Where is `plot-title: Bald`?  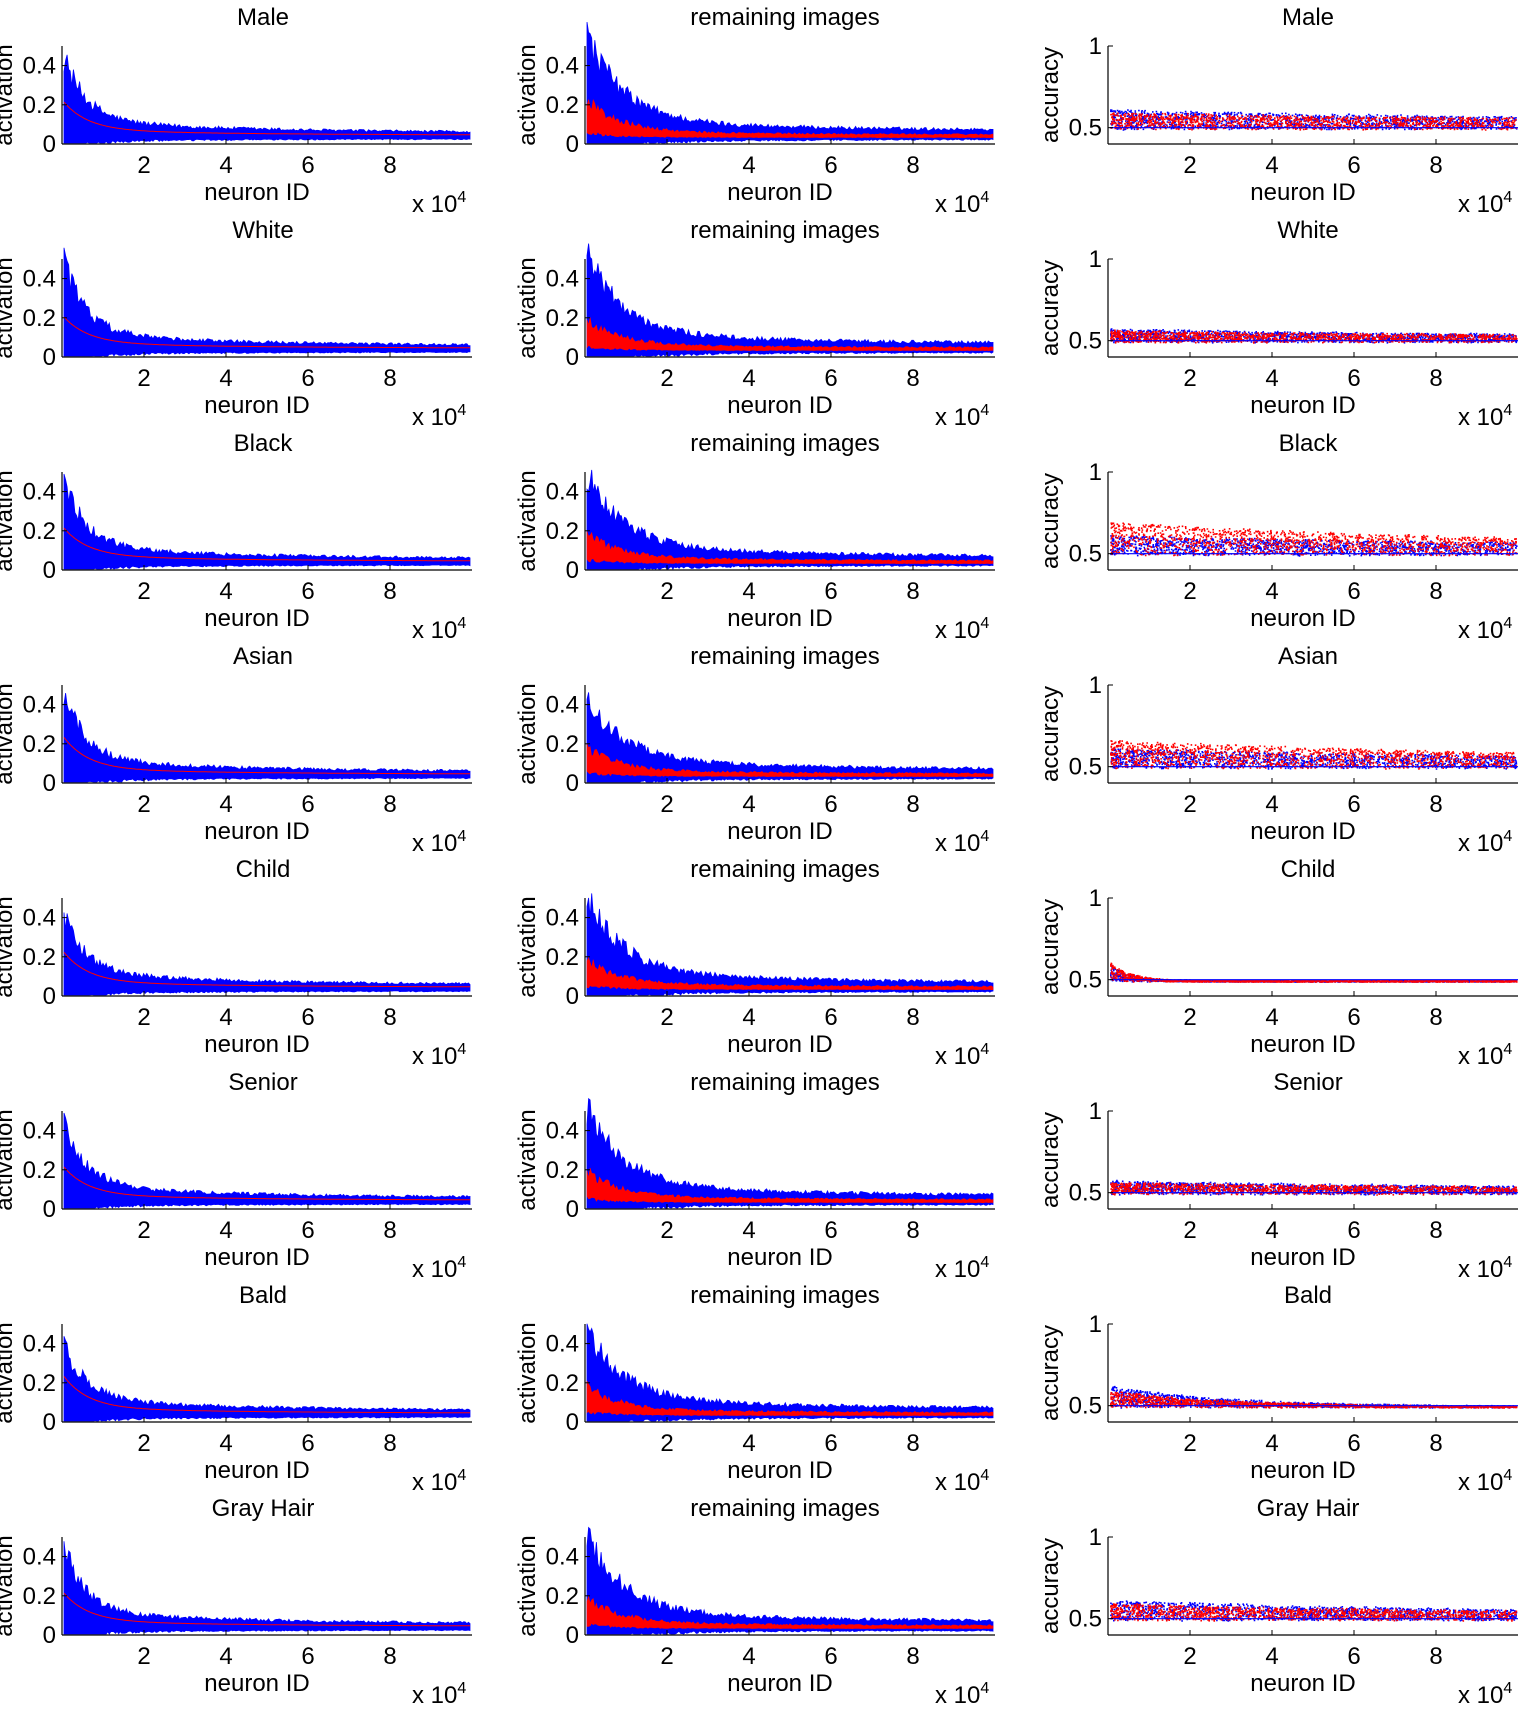
plot-title: Bald is located at coordinates (263, 1295).